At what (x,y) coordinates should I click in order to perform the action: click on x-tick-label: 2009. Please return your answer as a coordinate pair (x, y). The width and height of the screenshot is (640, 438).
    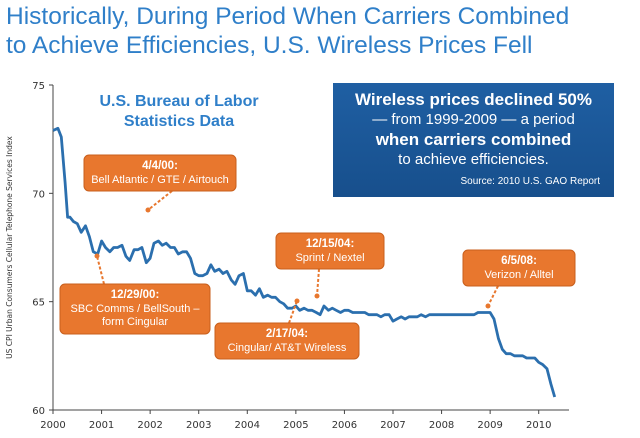
    Looking at the image, I should click on (489, 425).